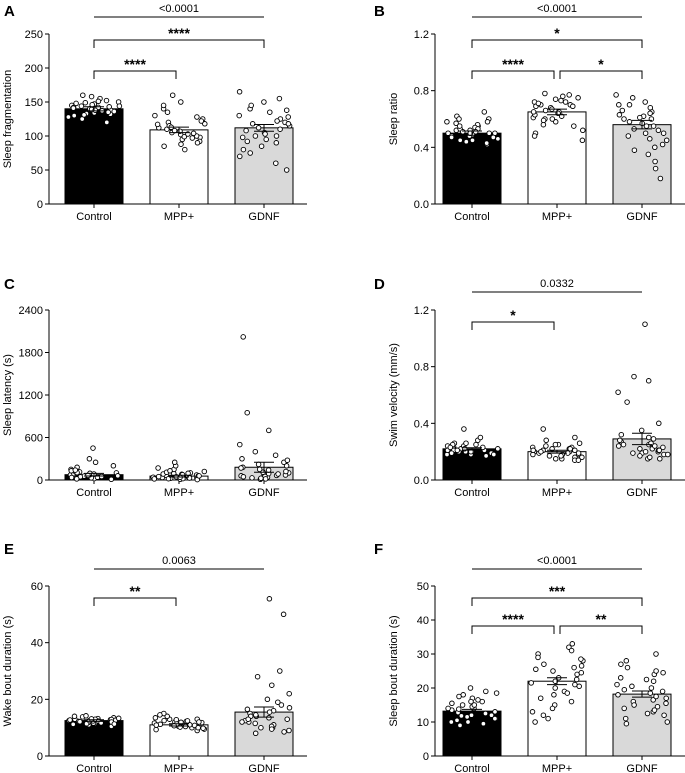 The height and width of the screenshot is (773, 685). I want to click on y-tick-label: 0, so click(426, 757).